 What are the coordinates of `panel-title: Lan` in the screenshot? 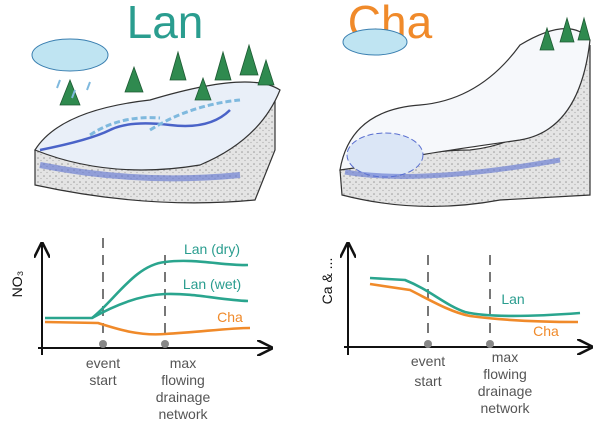 It's located at (165, 24).